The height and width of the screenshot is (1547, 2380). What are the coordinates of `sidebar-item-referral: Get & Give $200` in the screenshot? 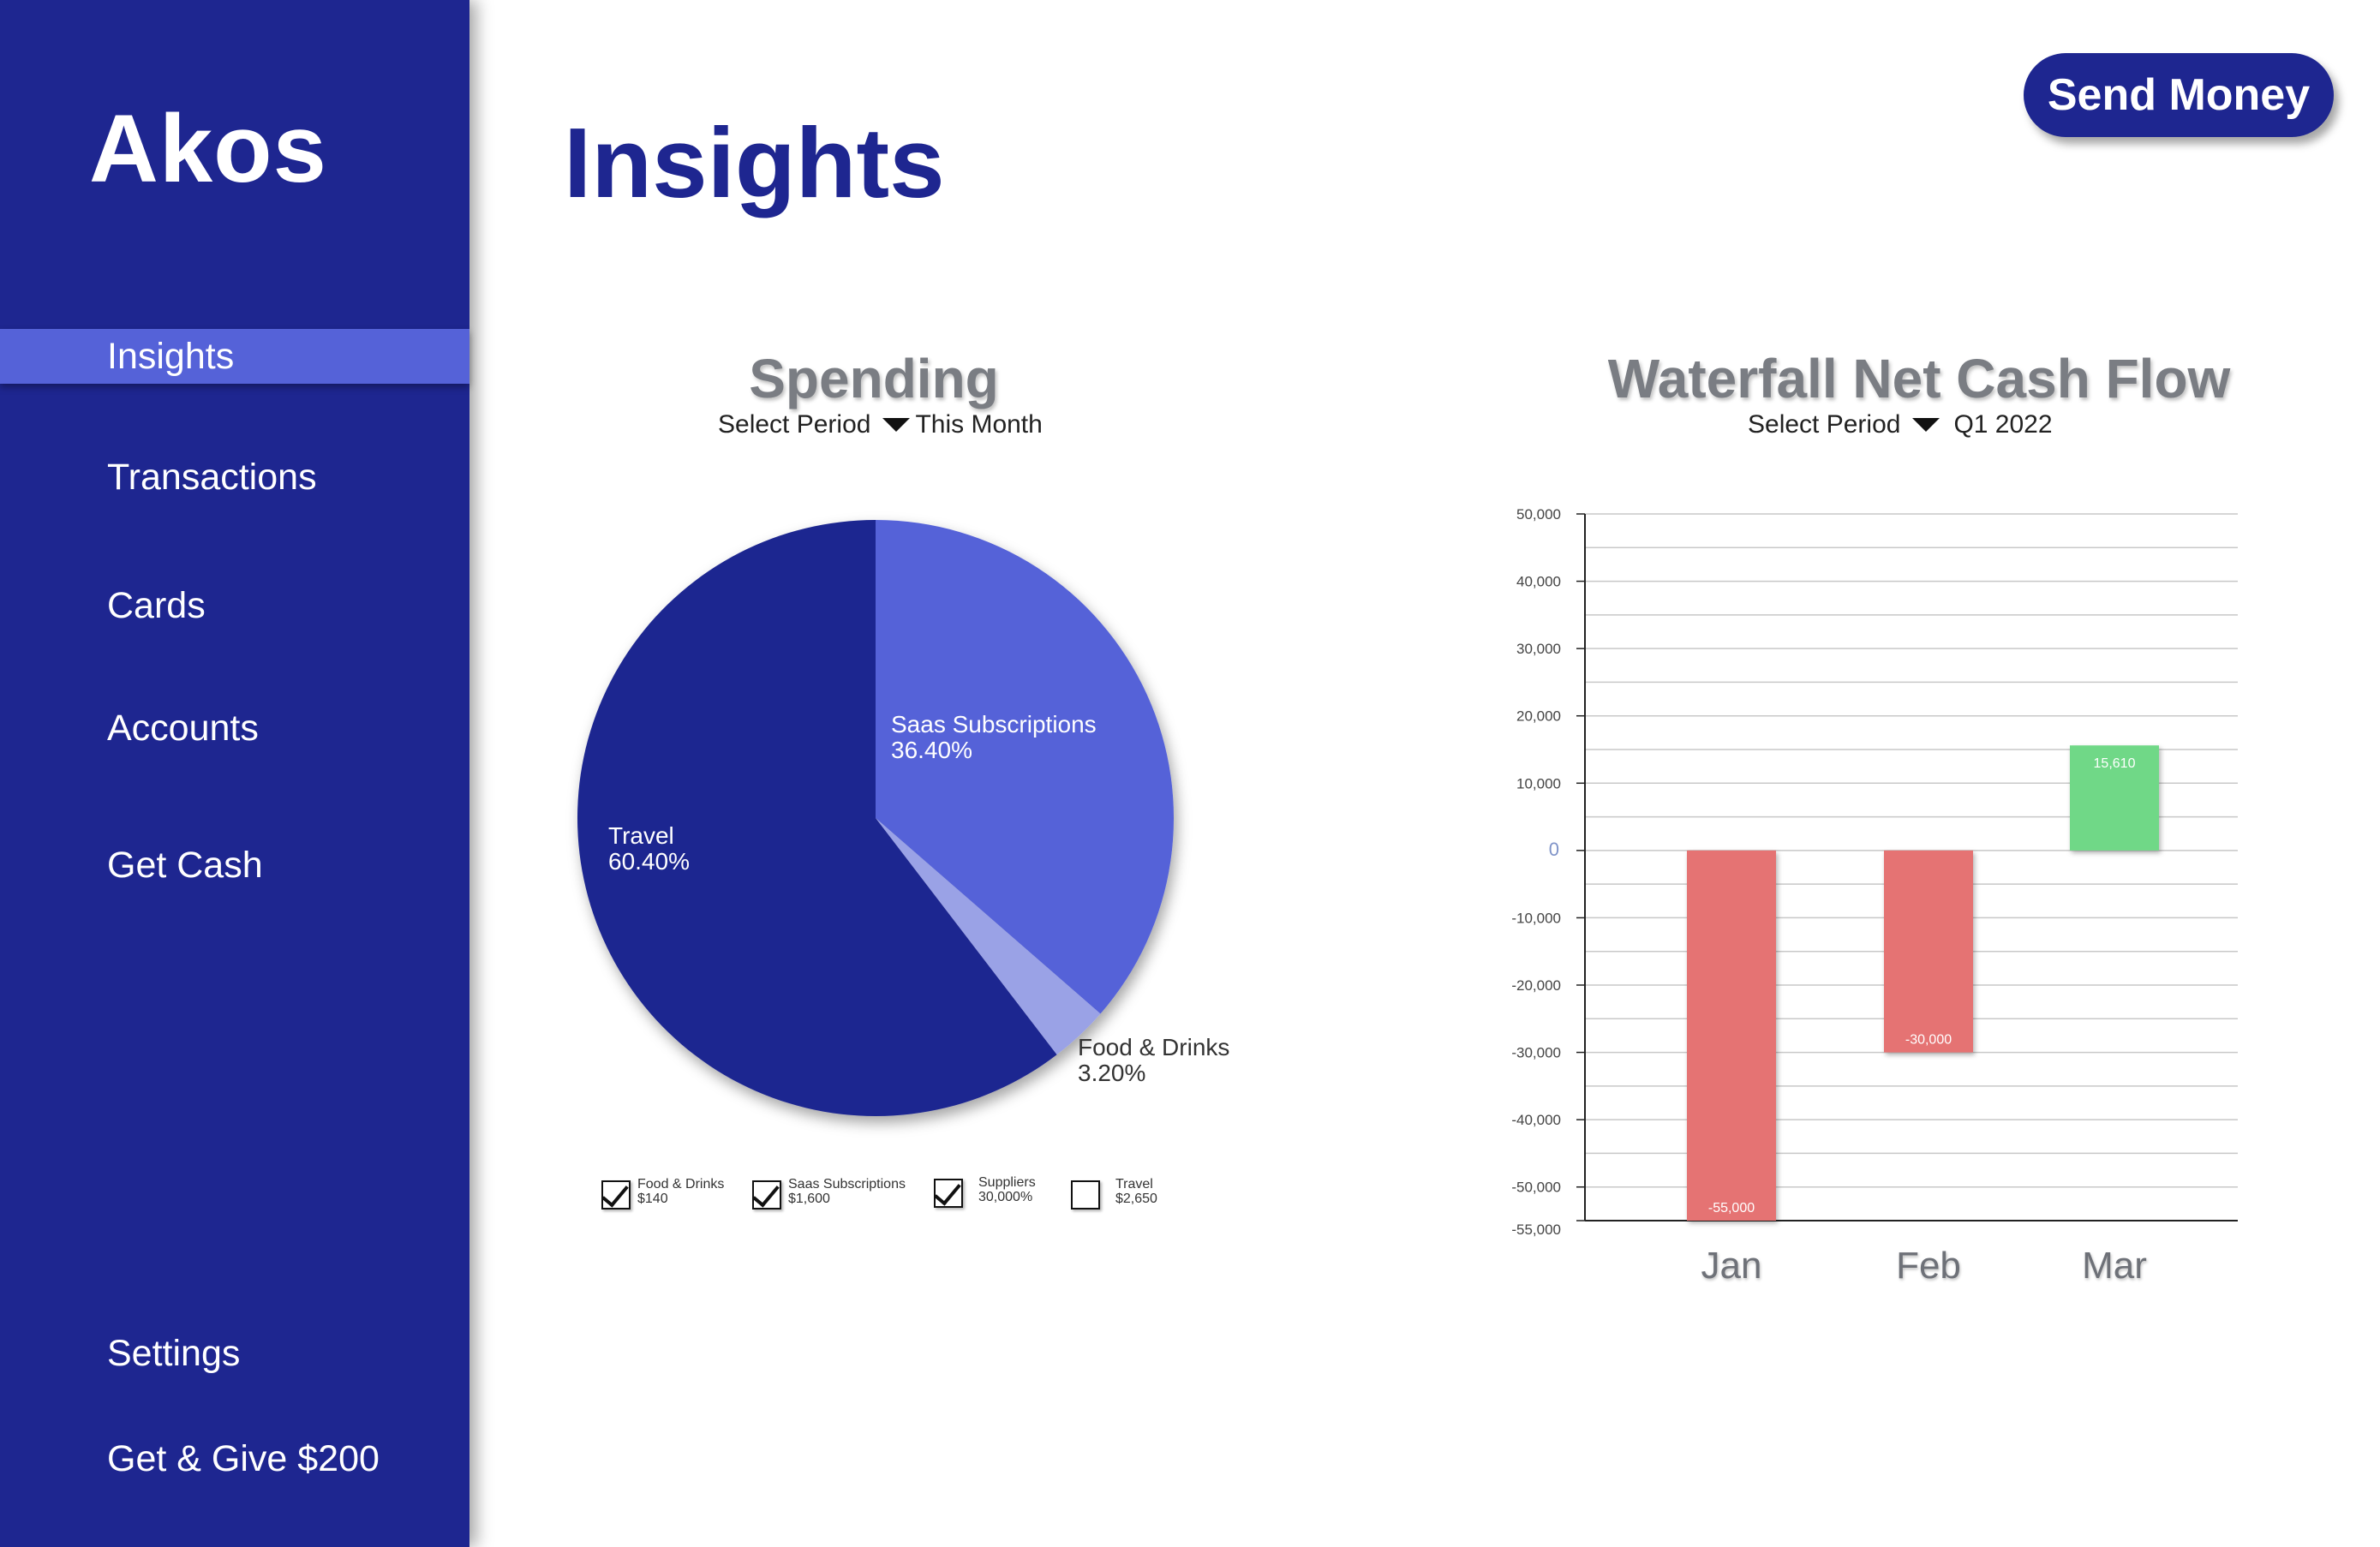 It's located at (235, 1458).